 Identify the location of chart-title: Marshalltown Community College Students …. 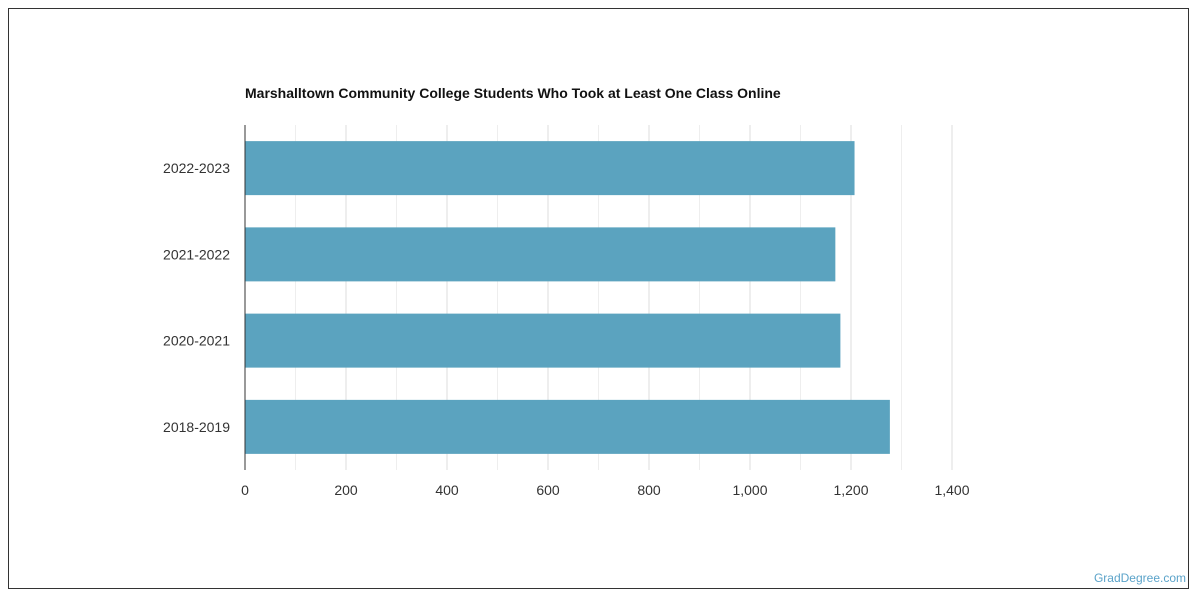
(513, 93).